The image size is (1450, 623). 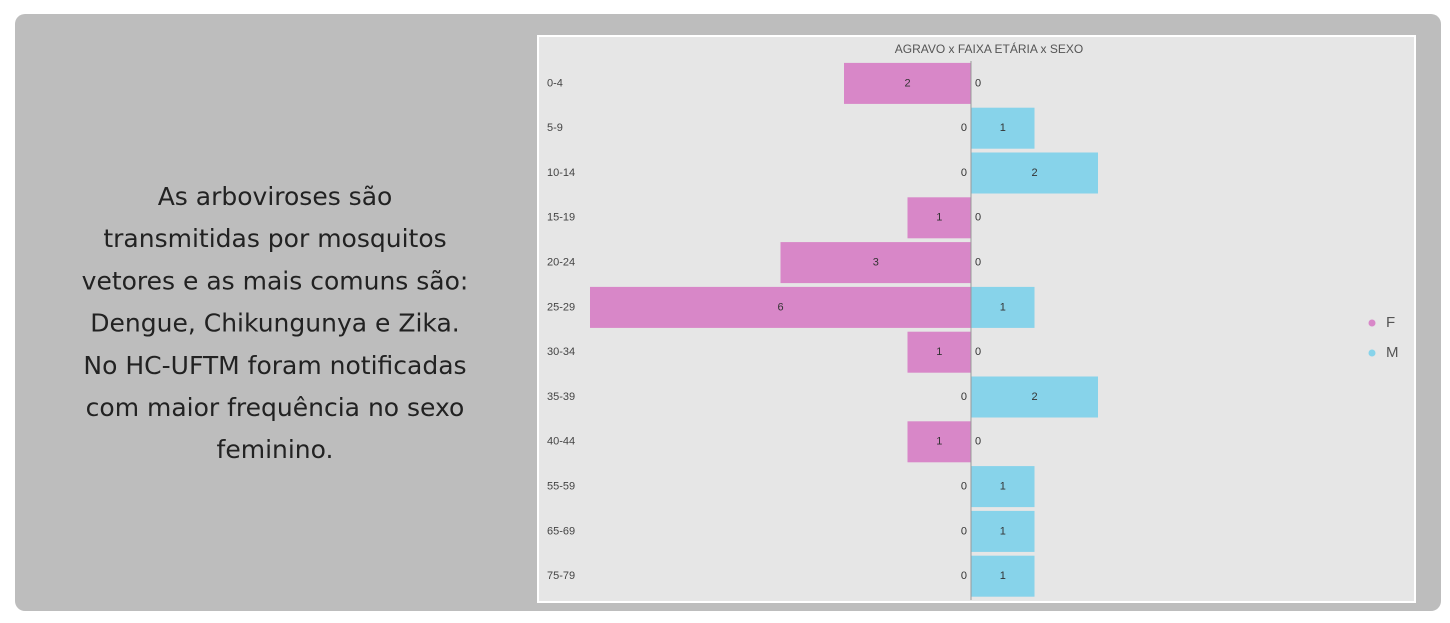 What do you see at coordinates (275, 280) in the screenshot?
I see `description-line: vetores e as mais comuns são:` at bounding box center [275, 280].